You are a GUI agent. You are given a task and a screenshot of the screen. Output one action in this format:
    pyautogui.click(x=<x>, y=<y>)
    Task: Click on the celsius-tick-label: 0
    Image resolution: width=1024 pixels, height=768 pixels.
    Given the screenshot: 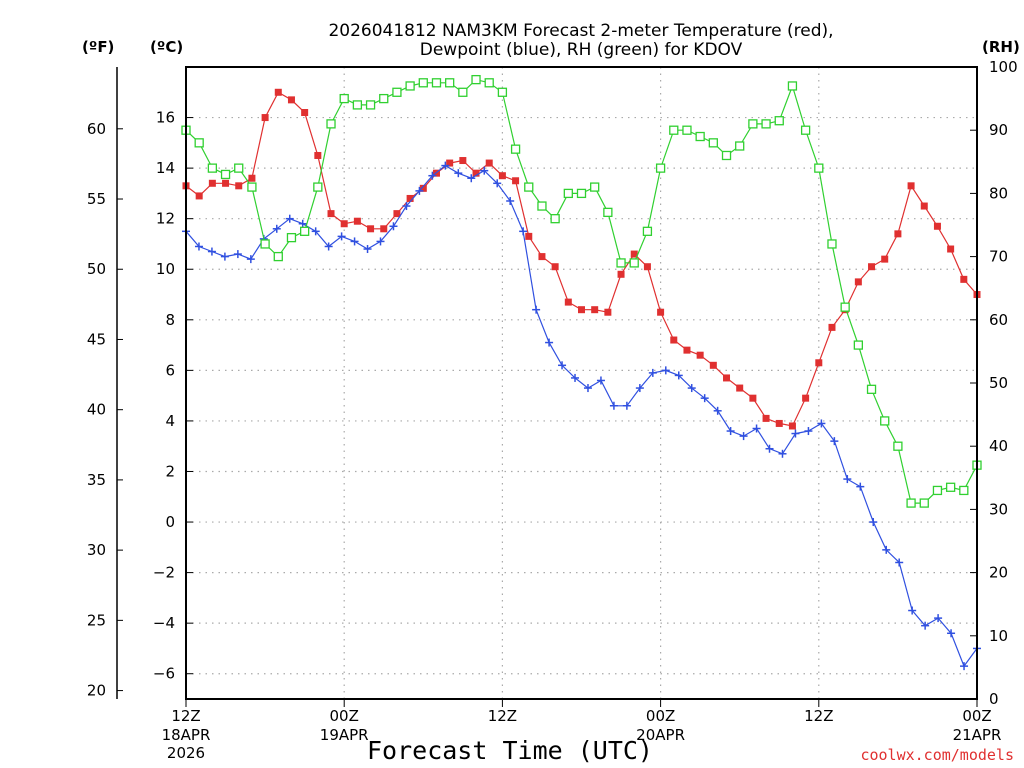 What is the action you would take?
    pyautogui.click(x=170, y=522)
    